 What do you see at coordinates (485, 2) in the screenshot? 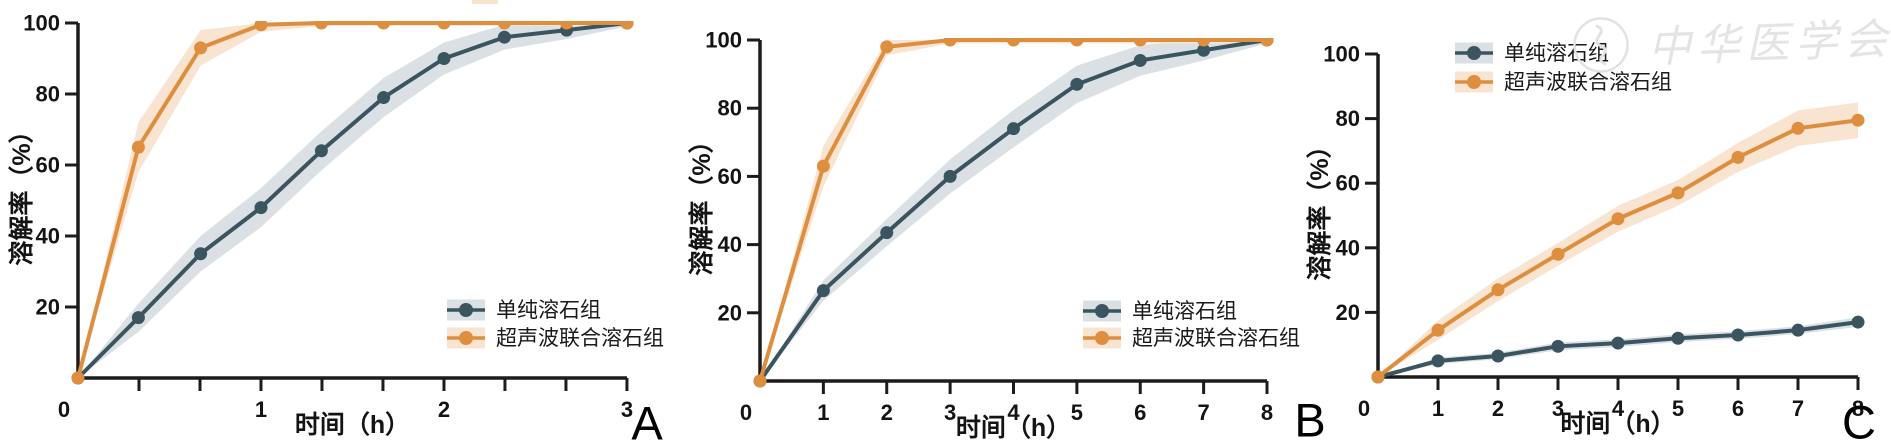
I see `cropped-orange-sliver-artifact` at bounding box center [485, 2].